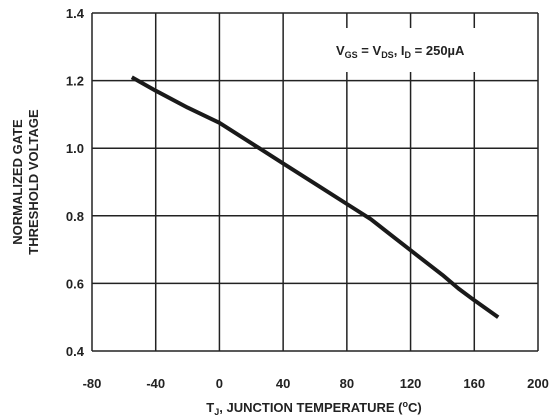 Image resolution: width=560 pixels, height=420 pixels. What do you see at coordinates (411, 383) in the screenshot?
I see `x-tick-label: 120` at bounding box center [411, 383].